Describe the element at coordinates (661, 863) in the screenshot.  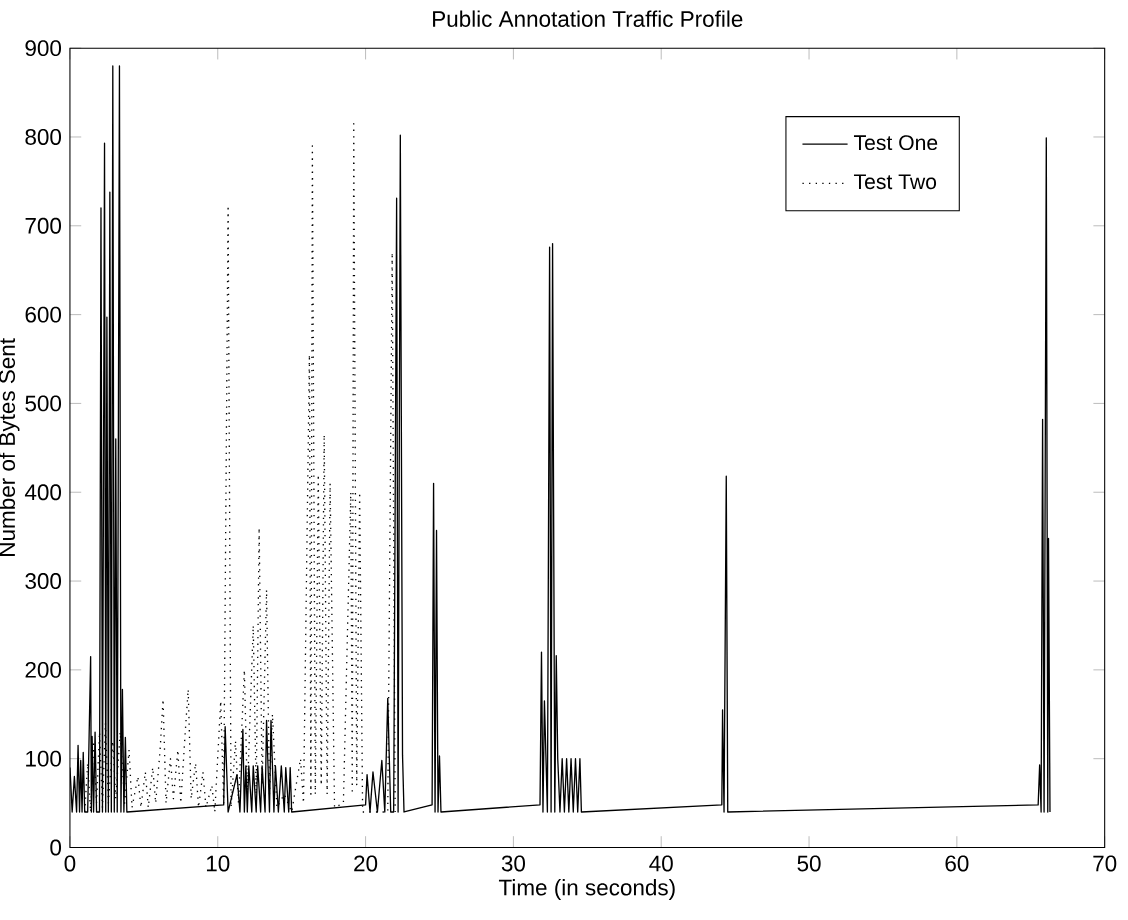
I see `x-tick-label: 40` at that location.